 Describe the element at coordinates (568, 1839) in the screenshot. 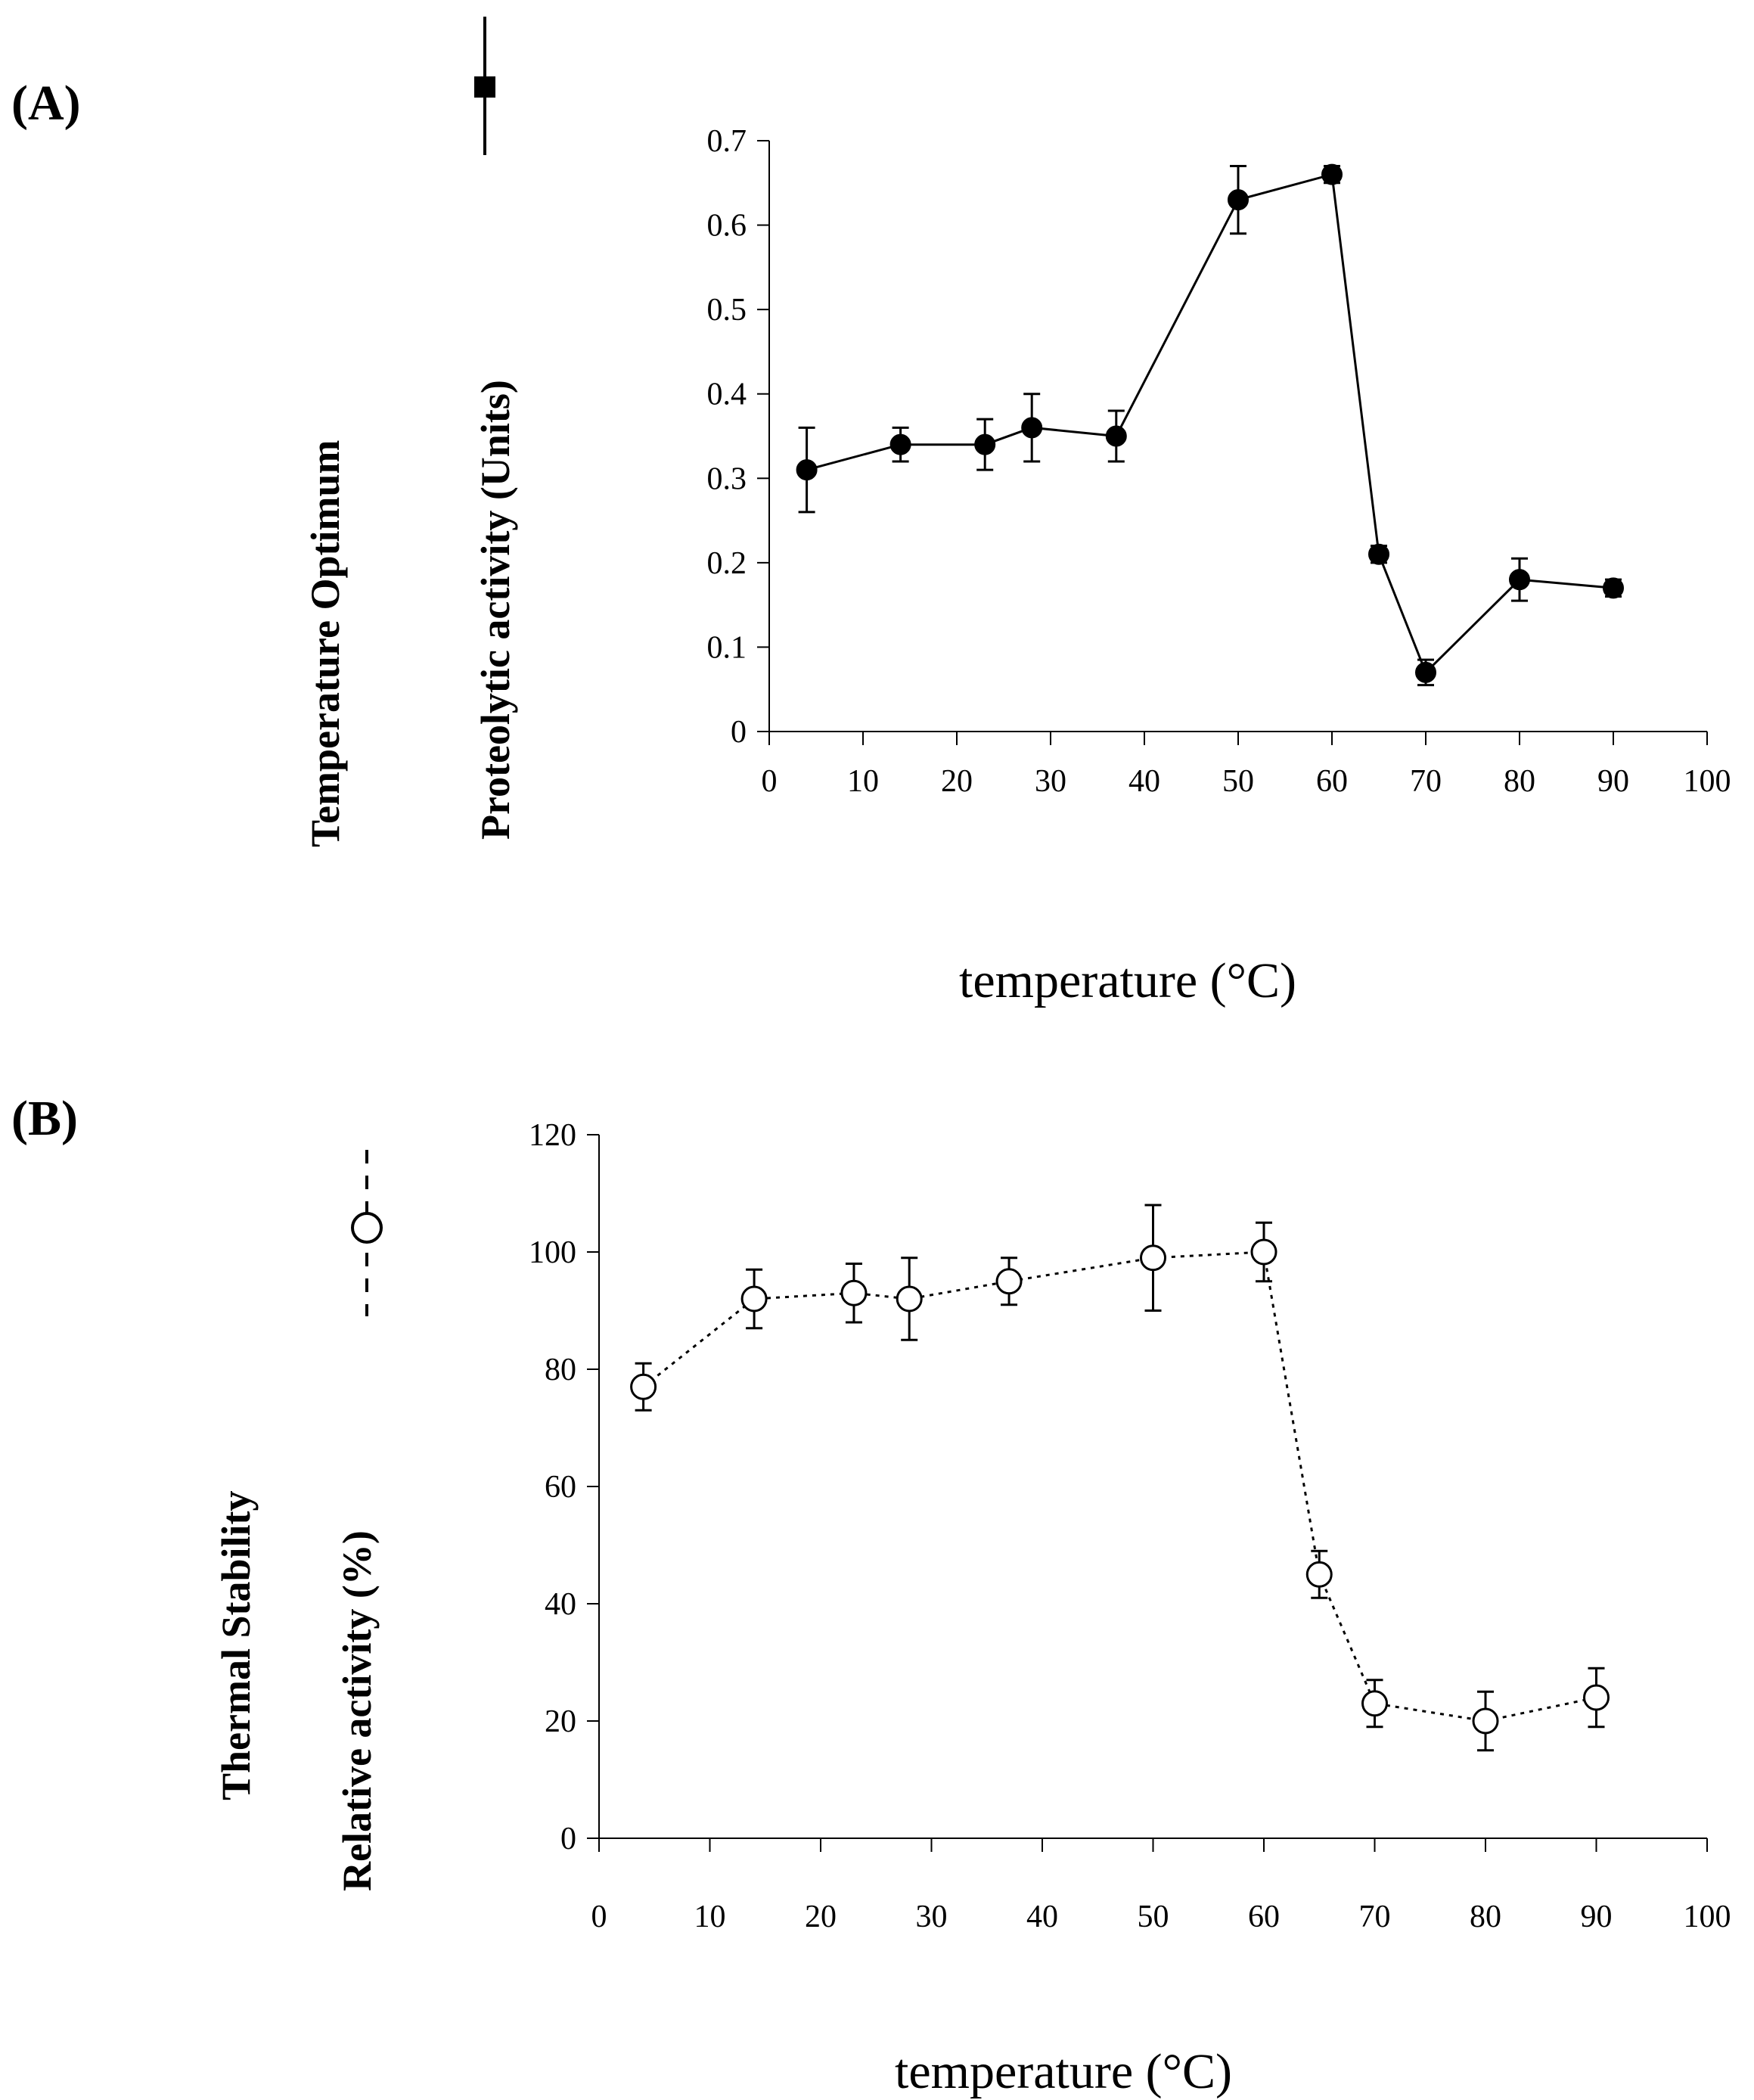

I see `panel-b-y-tick-label: 0` at that location.